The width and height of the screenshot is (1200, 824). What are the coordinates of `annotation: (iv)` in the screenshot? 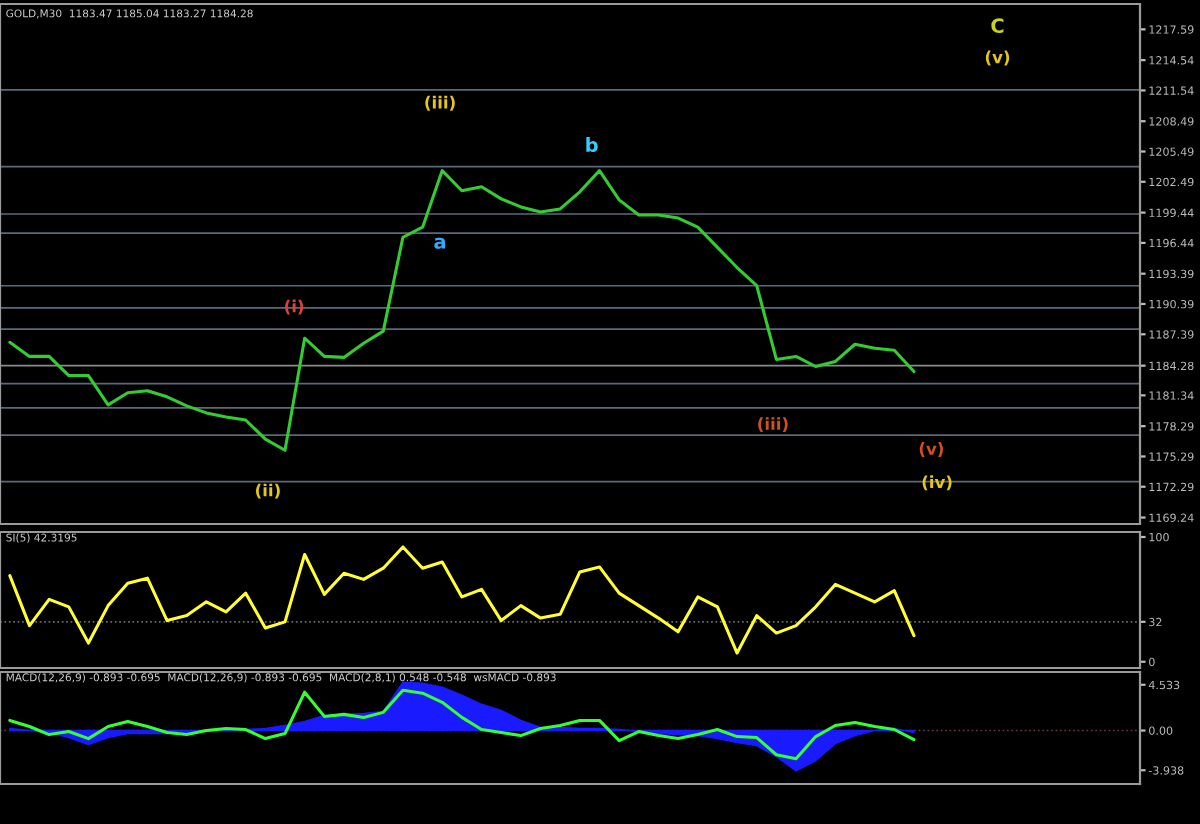 It's located at (937, 483).